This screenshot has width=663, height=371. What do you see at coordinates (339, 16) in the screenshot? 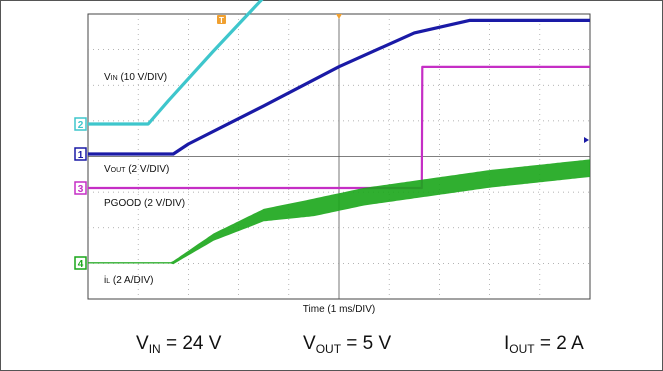
I see `time-position-marker` at bounding box center [339, 16].